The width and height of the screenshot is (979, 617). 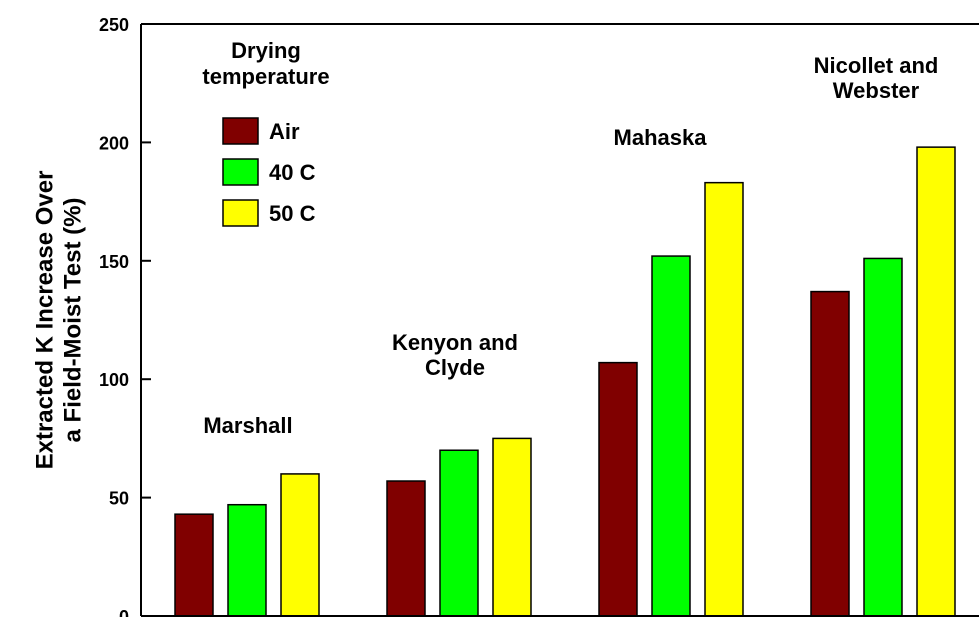 I want to click on y-tick-label: 150, so click(x=114, y=262).